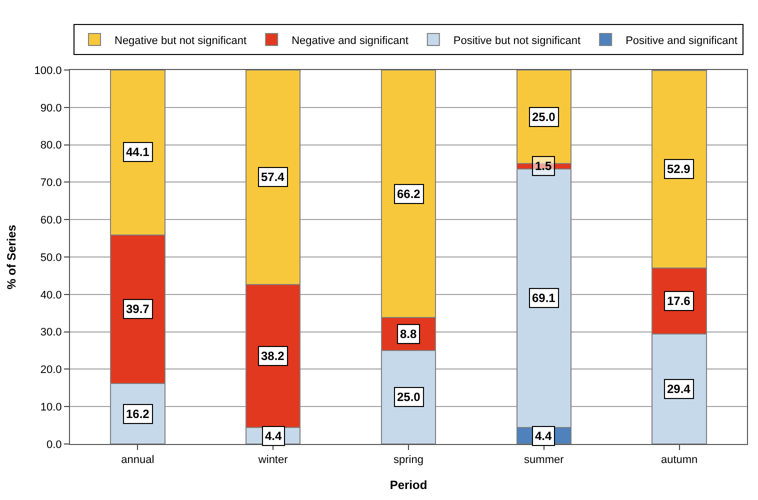 The image size is (758, 500). Describe the element at coordinates (679, 389) in the screenshot. I see `data-label: 29.4` at that location.